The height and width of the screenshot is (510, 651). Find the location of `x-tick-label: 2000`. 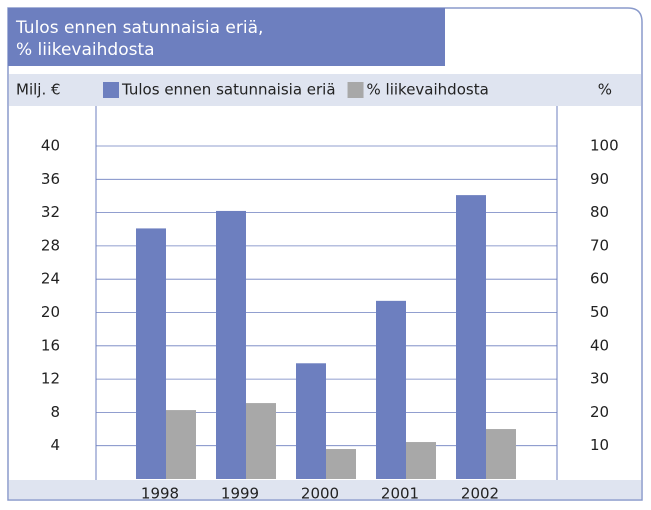

x-tick-label: 2000 is located at coordinates (320, 494).